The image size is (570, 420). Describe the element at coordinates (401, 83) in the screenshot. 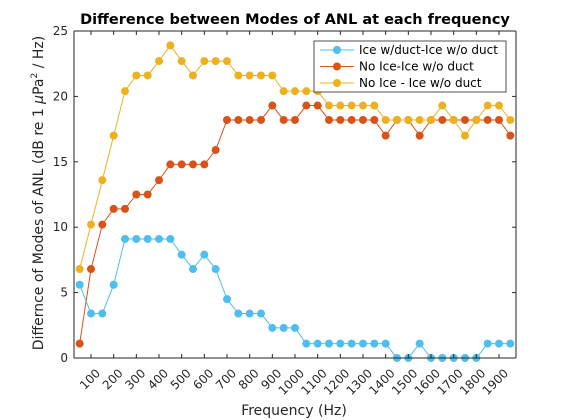

I see `legend-entry: No Ice - Ice w/o duct` at that location.